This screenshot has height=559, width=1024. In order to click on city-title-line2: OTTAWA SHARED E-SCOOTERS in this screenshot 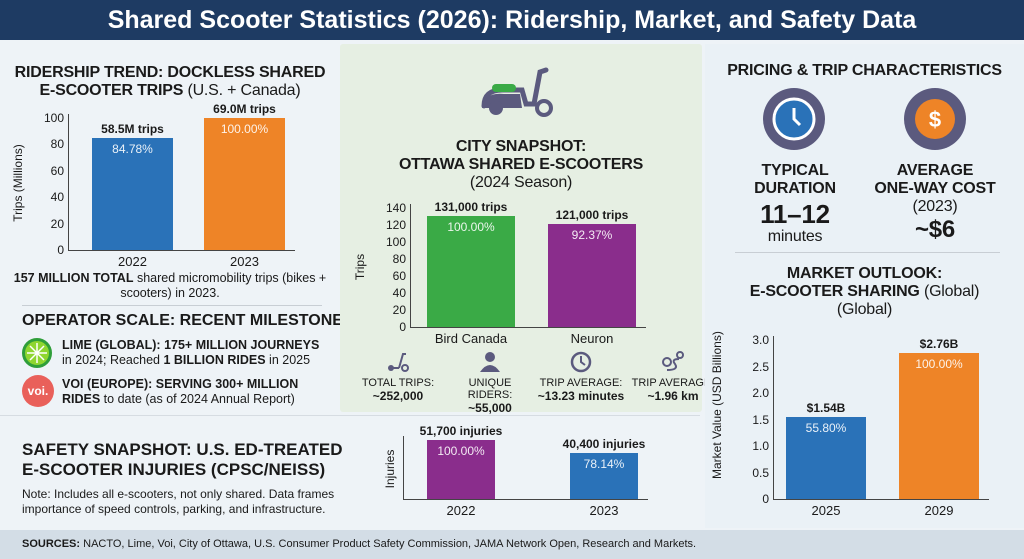, I will do `click(521, 164)`.